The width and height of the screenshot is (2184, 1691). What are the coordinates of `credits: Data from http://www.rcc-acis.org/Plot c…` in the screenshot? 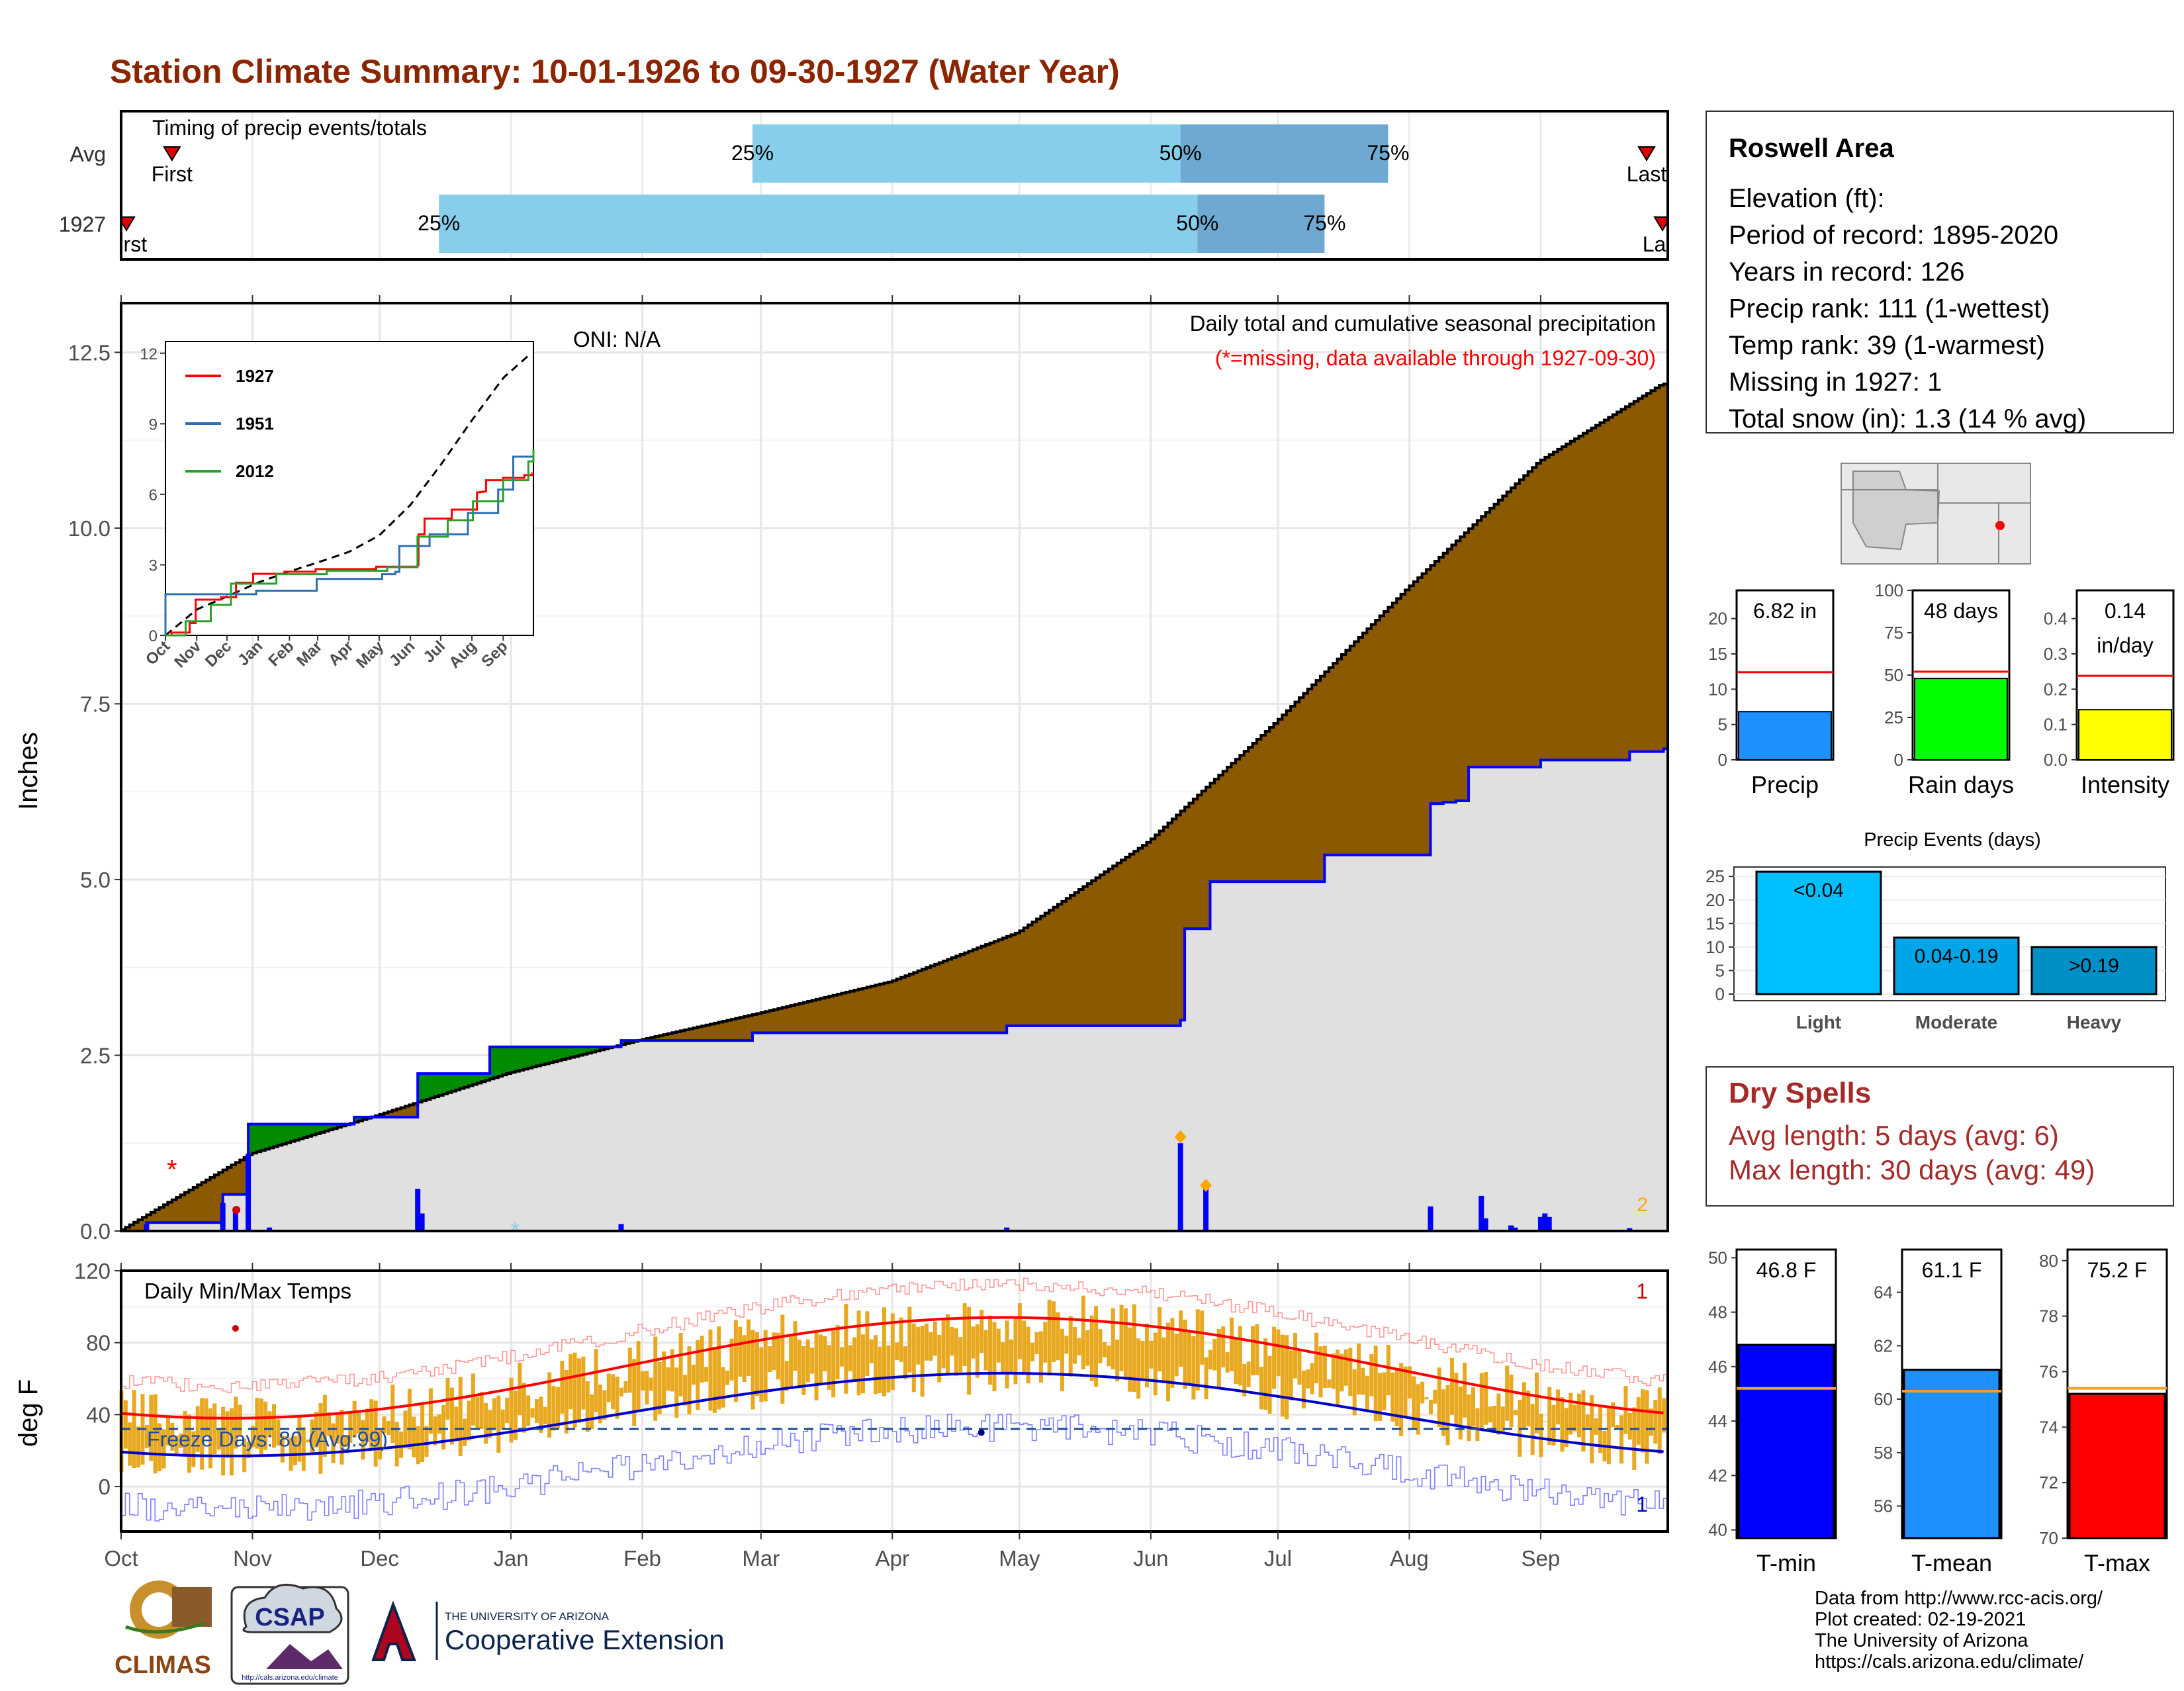 It's located at (1959, 1630).